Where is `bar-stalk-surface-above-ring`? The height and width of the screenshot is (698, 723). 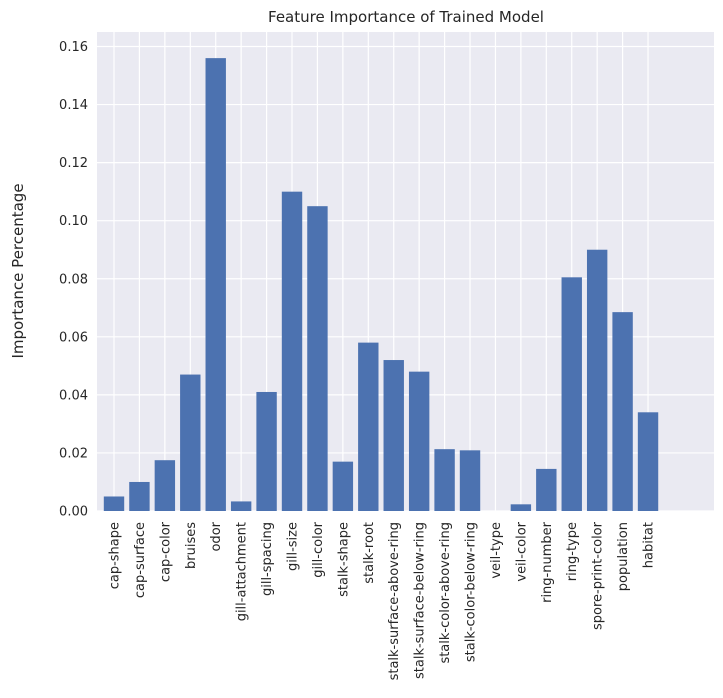 bar-stalk-surface-above-ring is located at coordinates (393, 435).